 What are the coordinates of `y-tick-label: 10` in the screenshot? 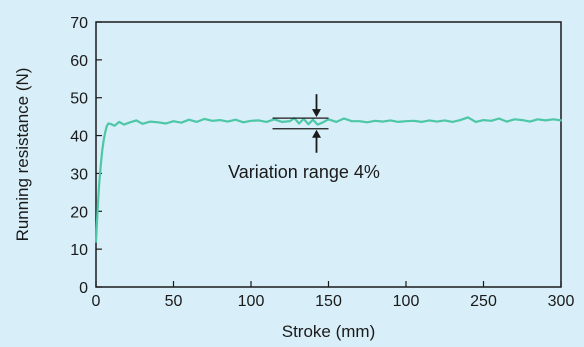 It's located at (79, 250).